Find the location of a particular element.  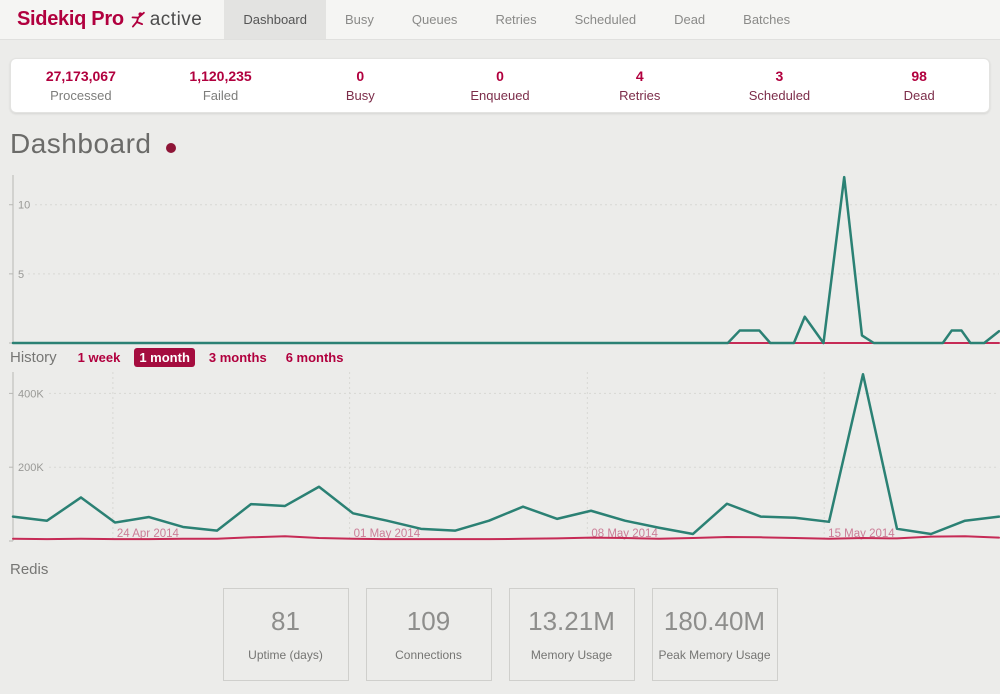

period-1-week: 1 week is located at coordinates (99, 357).